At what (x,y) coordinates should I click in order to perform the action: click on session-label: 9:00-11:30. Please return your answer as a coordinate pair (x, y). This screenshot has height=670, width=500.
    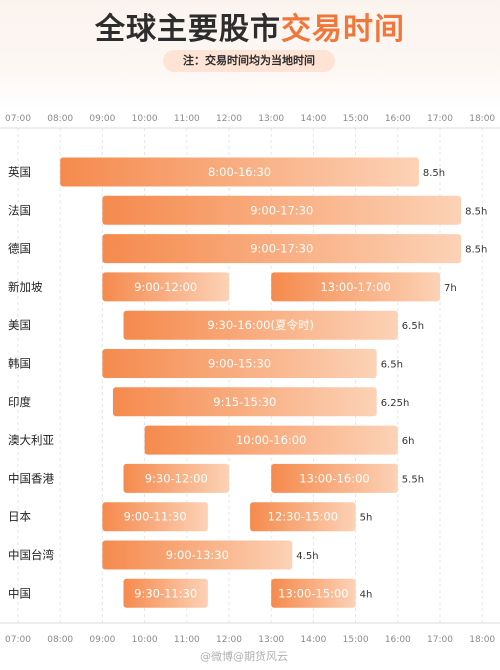
    Looking at the image, I should click on (155, 517).